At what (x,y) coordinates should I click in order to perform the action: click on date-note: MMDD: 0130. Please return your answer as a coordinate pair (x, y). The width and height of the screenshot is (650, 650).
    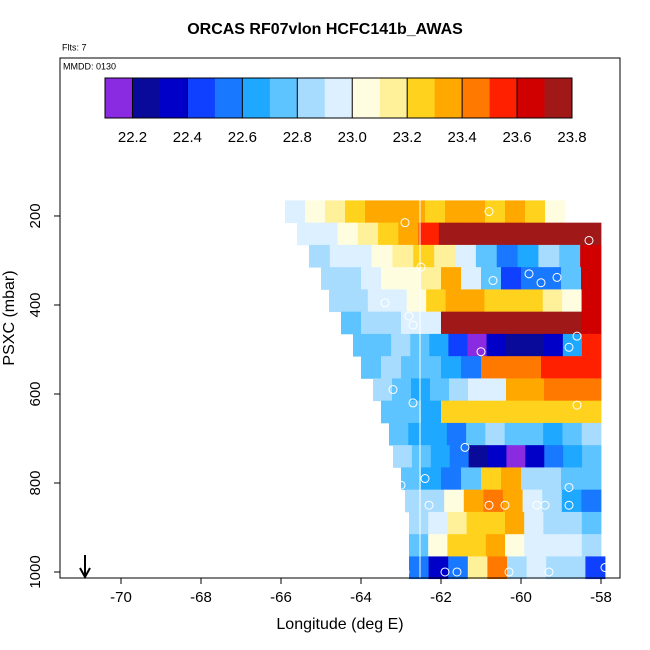
    Looking at the image, I should click on (89, 66).